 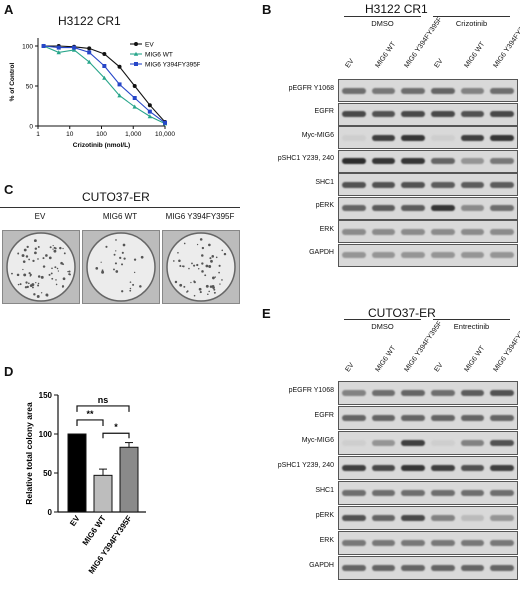 What do you see at coordinates (129, 479) in the screenshot?
I see `d-bar` at bounding box center [129, 479].